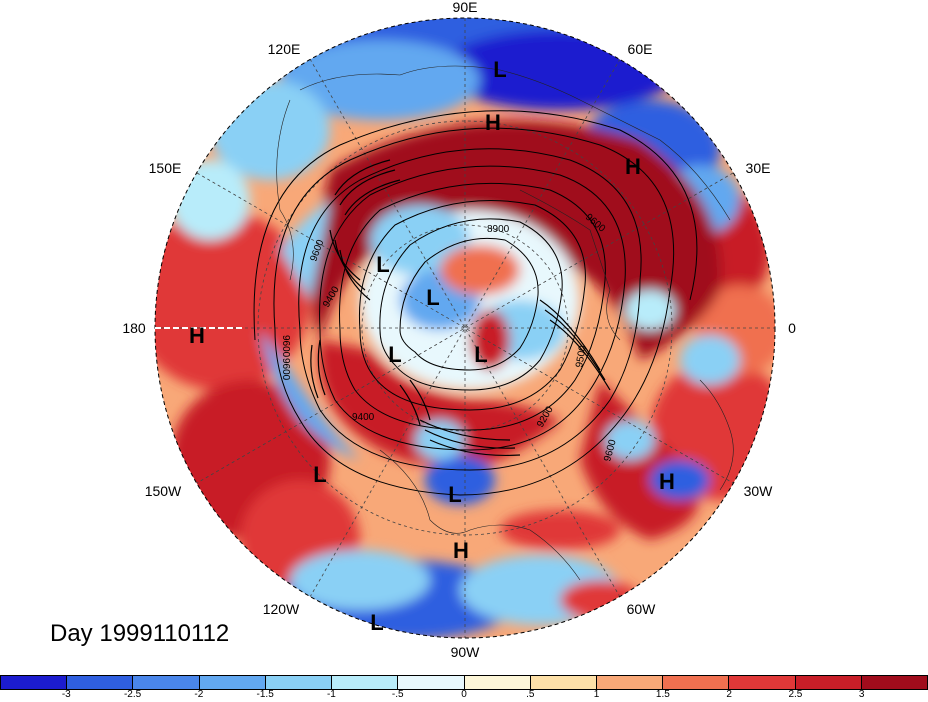 Image resolution: width=928 pixels, height=702 pixels. Describe the element at coordinates (281, 609) in the screenshot. I see `lon-label-120w: 120W` at that location.